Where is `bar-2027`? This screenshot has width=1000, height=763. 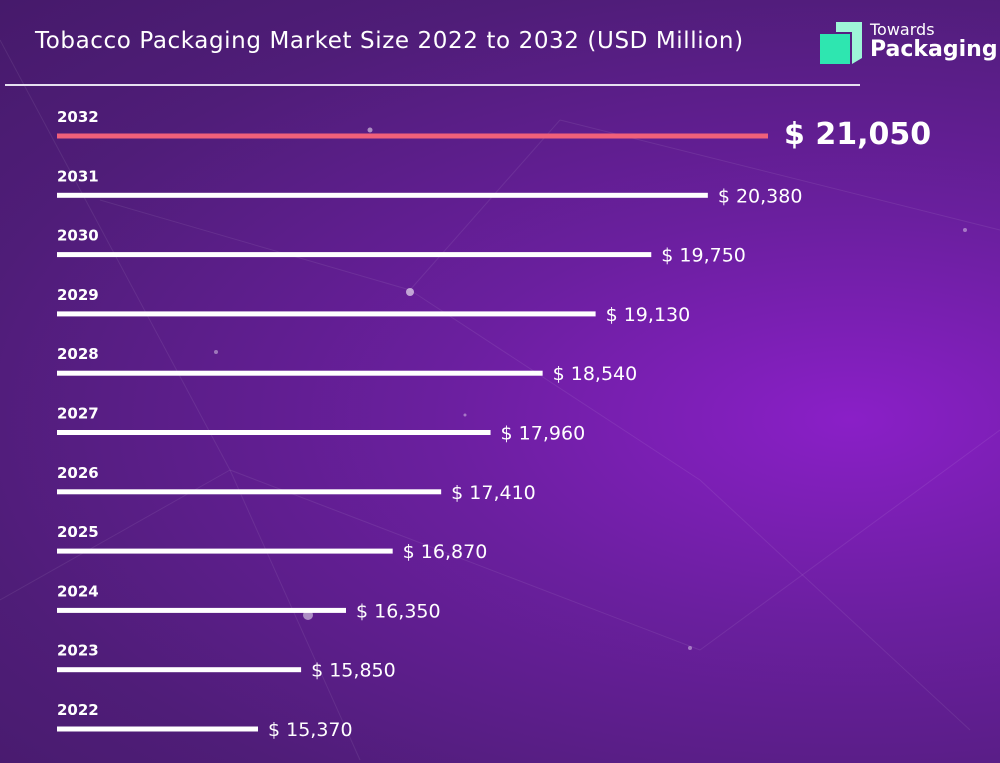 bar-2027 is located at coordinates (274, 432).